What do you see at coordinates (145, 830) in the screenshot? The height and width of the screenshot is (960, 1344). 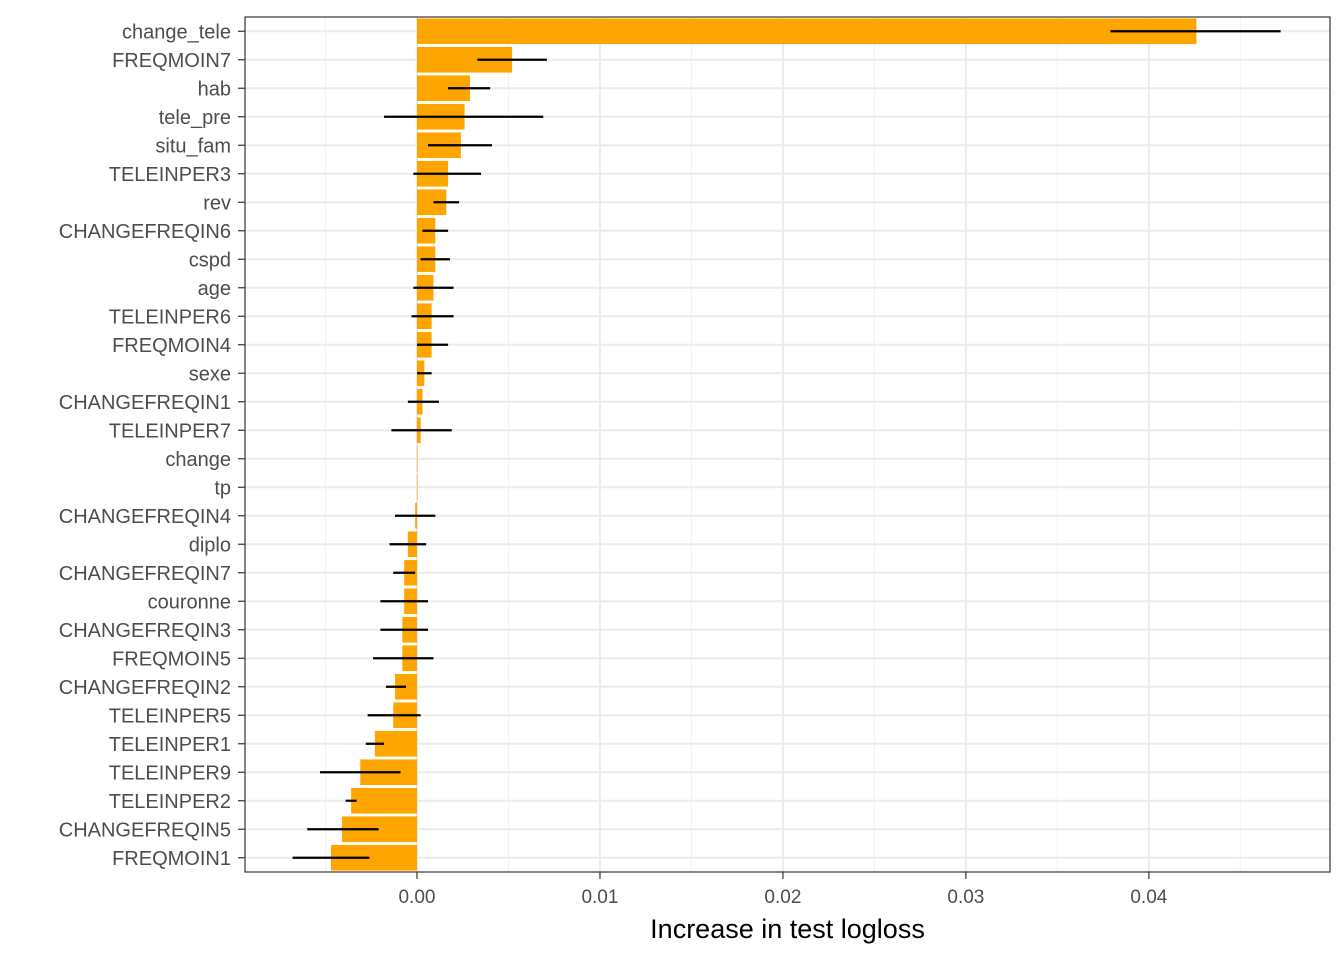 I see `y-tick-label: CHANGEFREQIN5` at bounding box center [145, 830].